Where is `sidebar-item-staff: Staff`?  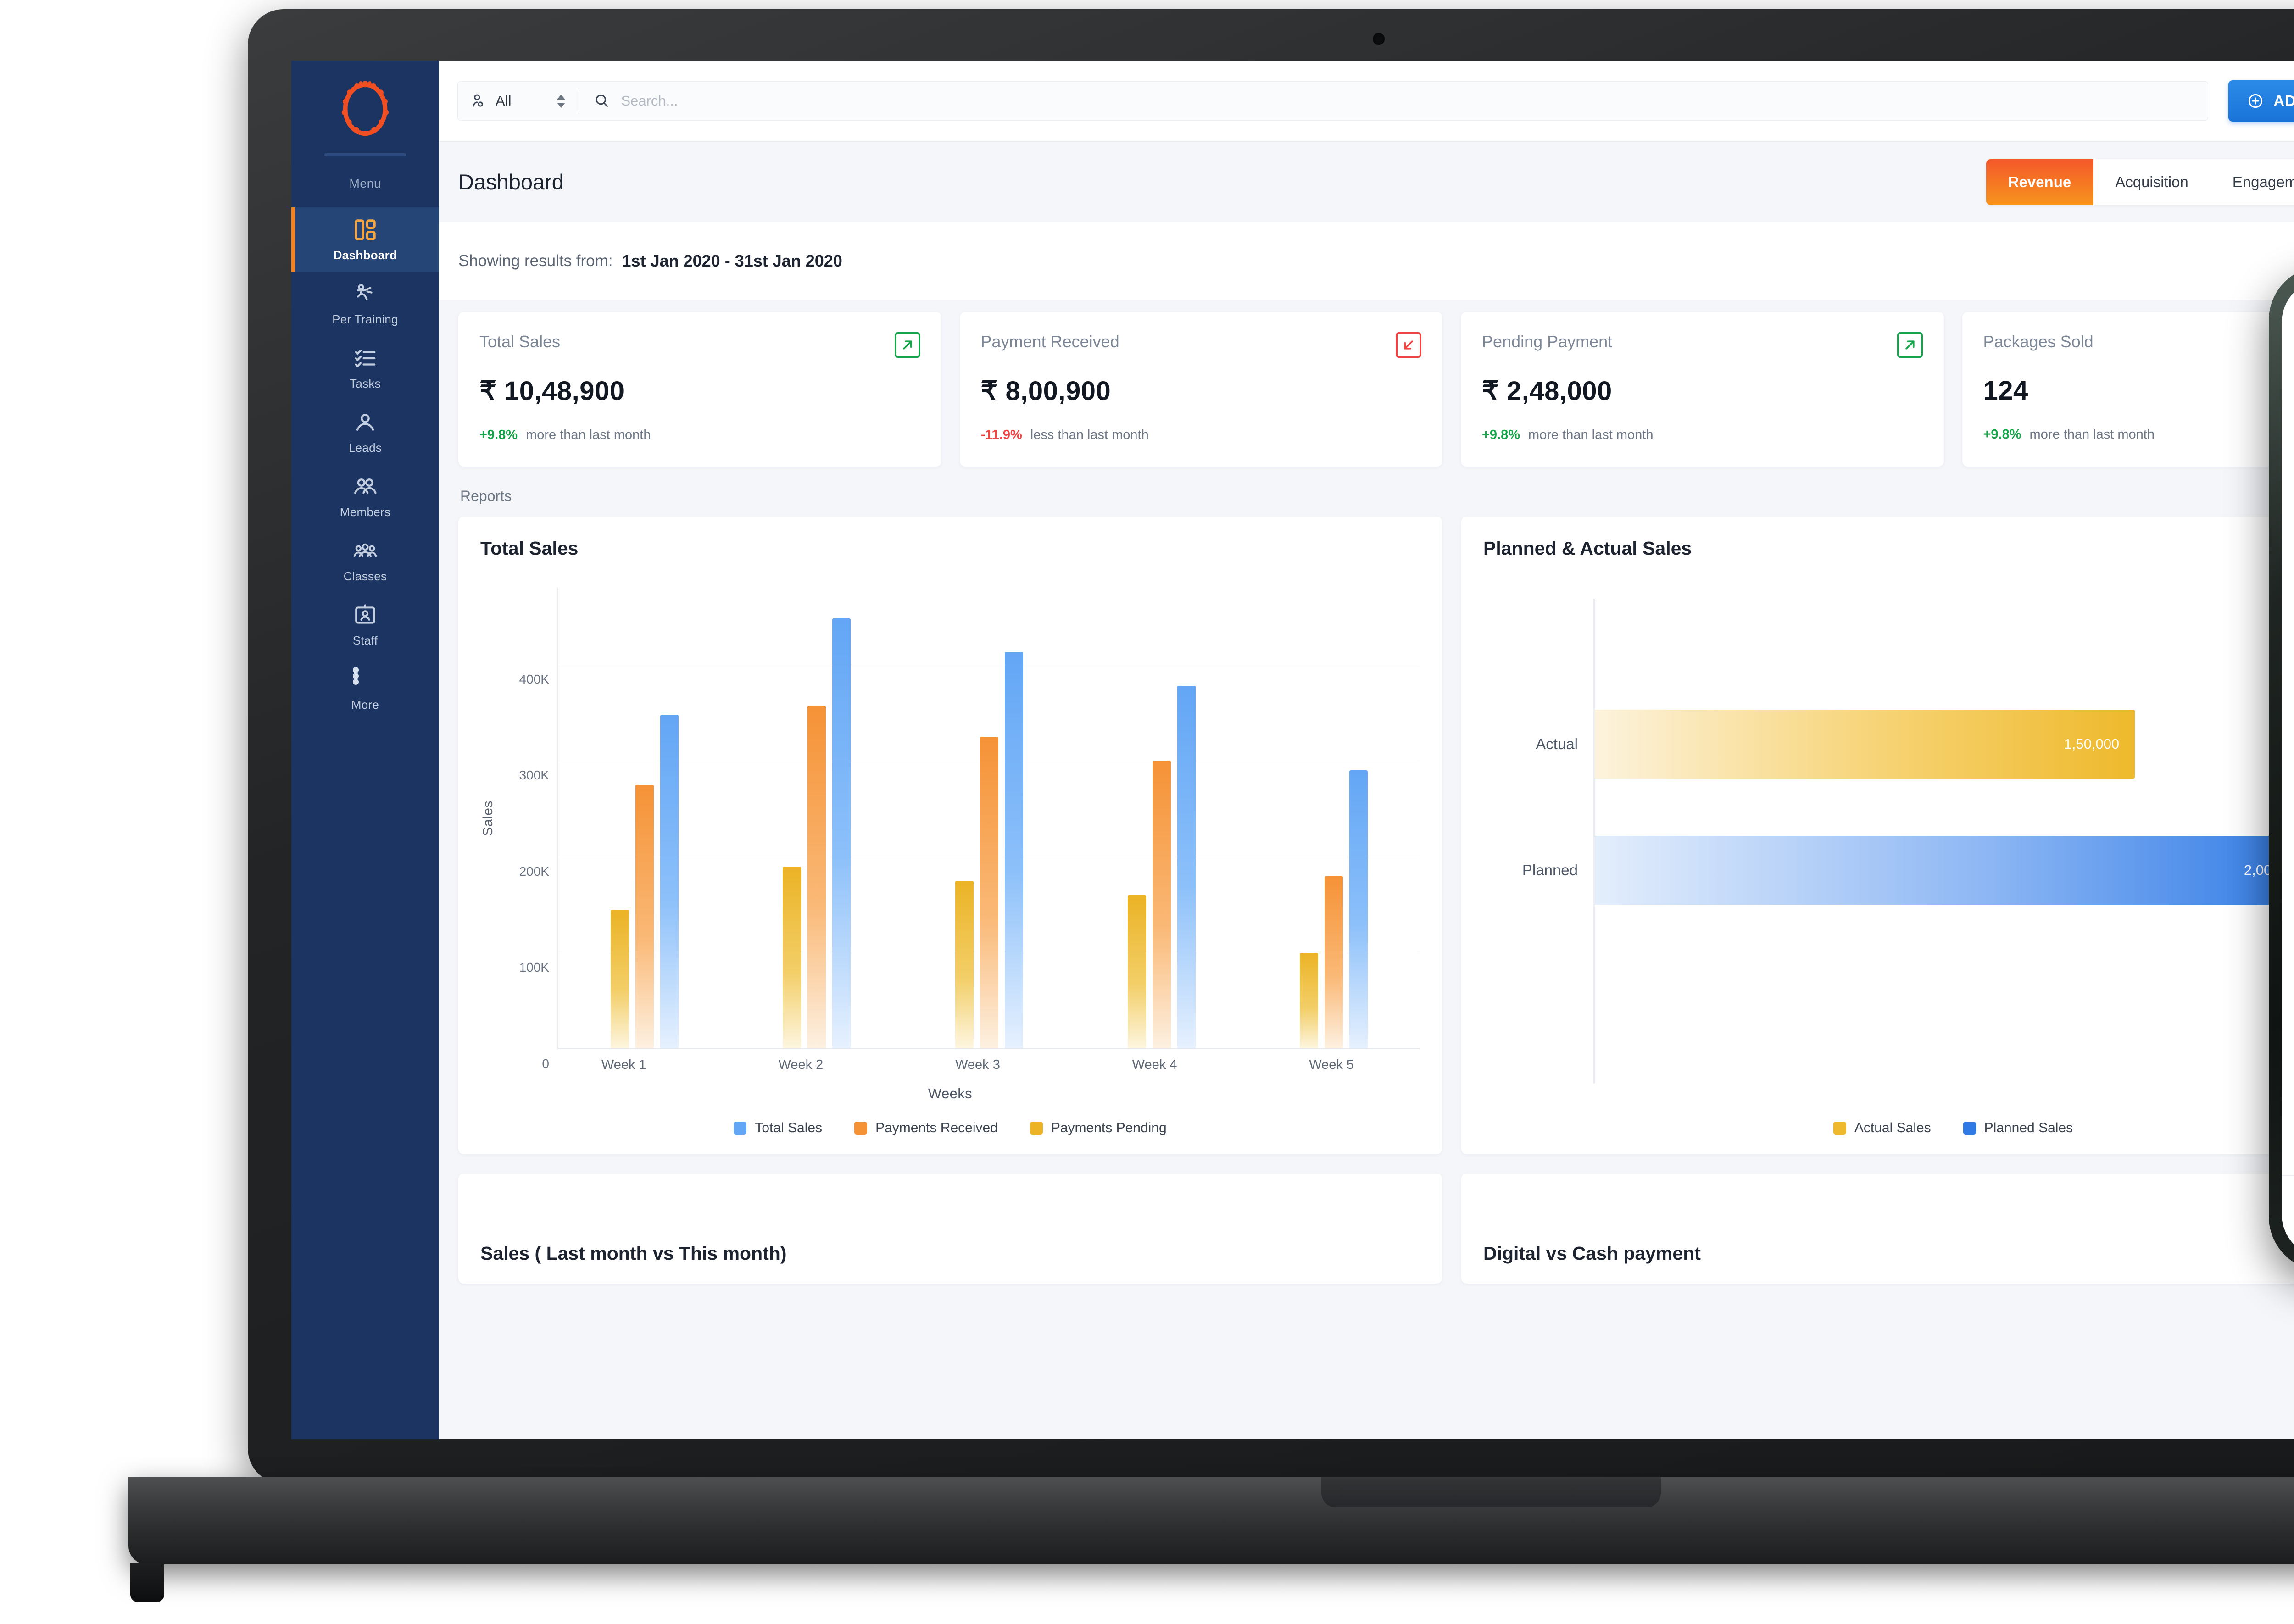
sidebar-item-staff: Staff is located at coordinates (365, 625).